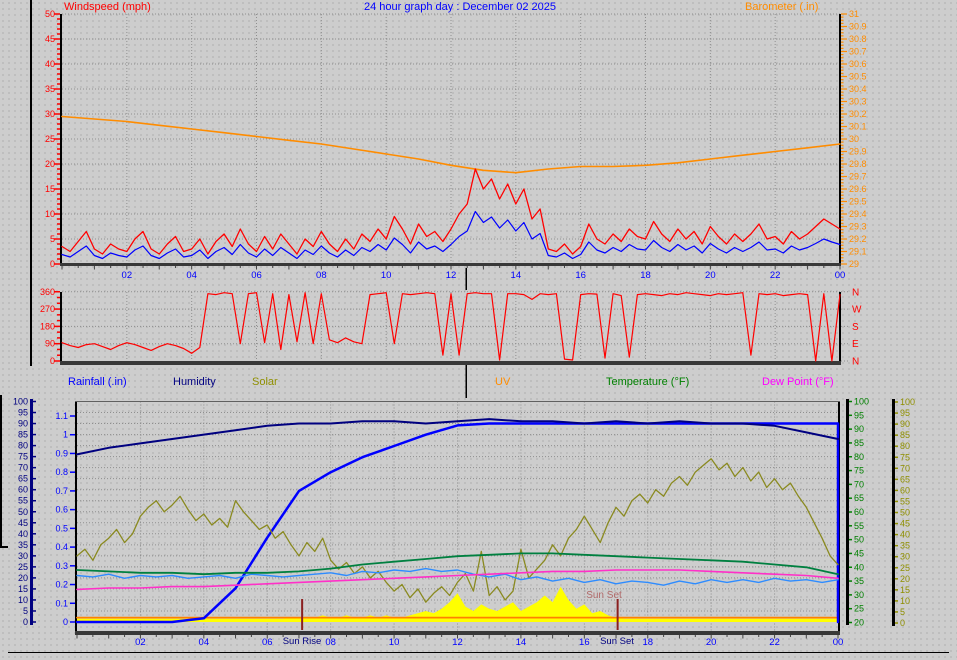 The image size is (957, 660). I want to click on humidity, so click(457, 437).